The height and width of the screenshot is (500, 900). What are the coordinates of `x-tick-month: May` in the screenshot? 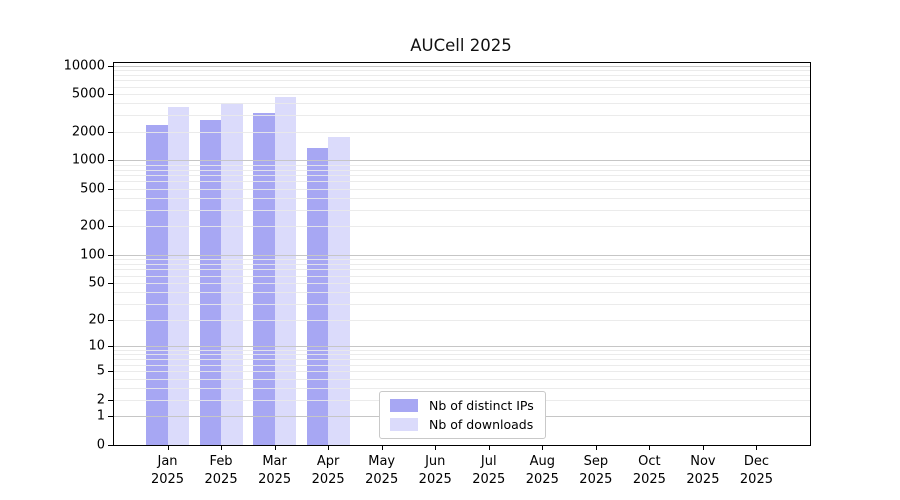 It's located at (382, 461).